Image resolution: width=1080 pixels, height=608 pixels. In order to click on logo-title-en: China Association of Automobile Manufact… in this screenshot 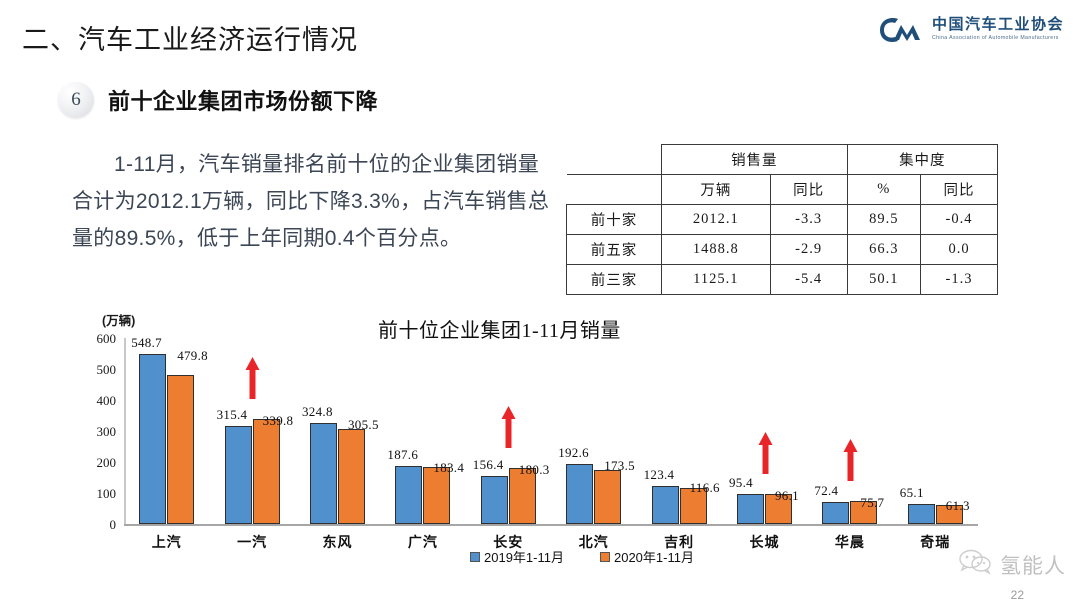, I will do `click(995, 37)`.